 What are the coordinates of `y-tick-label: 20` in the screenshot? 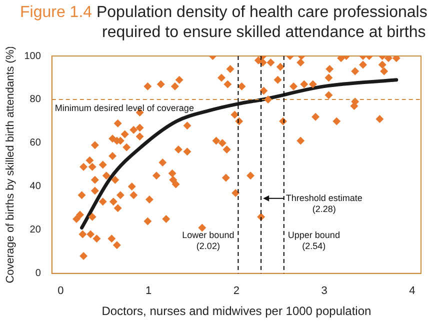 It's located at (36, 230).